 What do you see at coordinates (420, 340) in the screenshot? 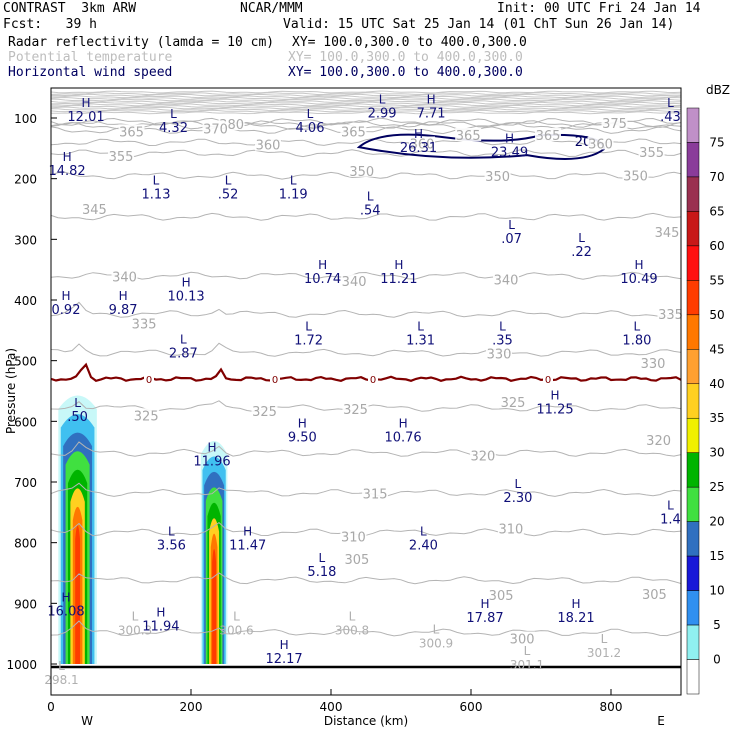
I see `wind-extremum-value: 1.31` at bounding box center [420, 340].